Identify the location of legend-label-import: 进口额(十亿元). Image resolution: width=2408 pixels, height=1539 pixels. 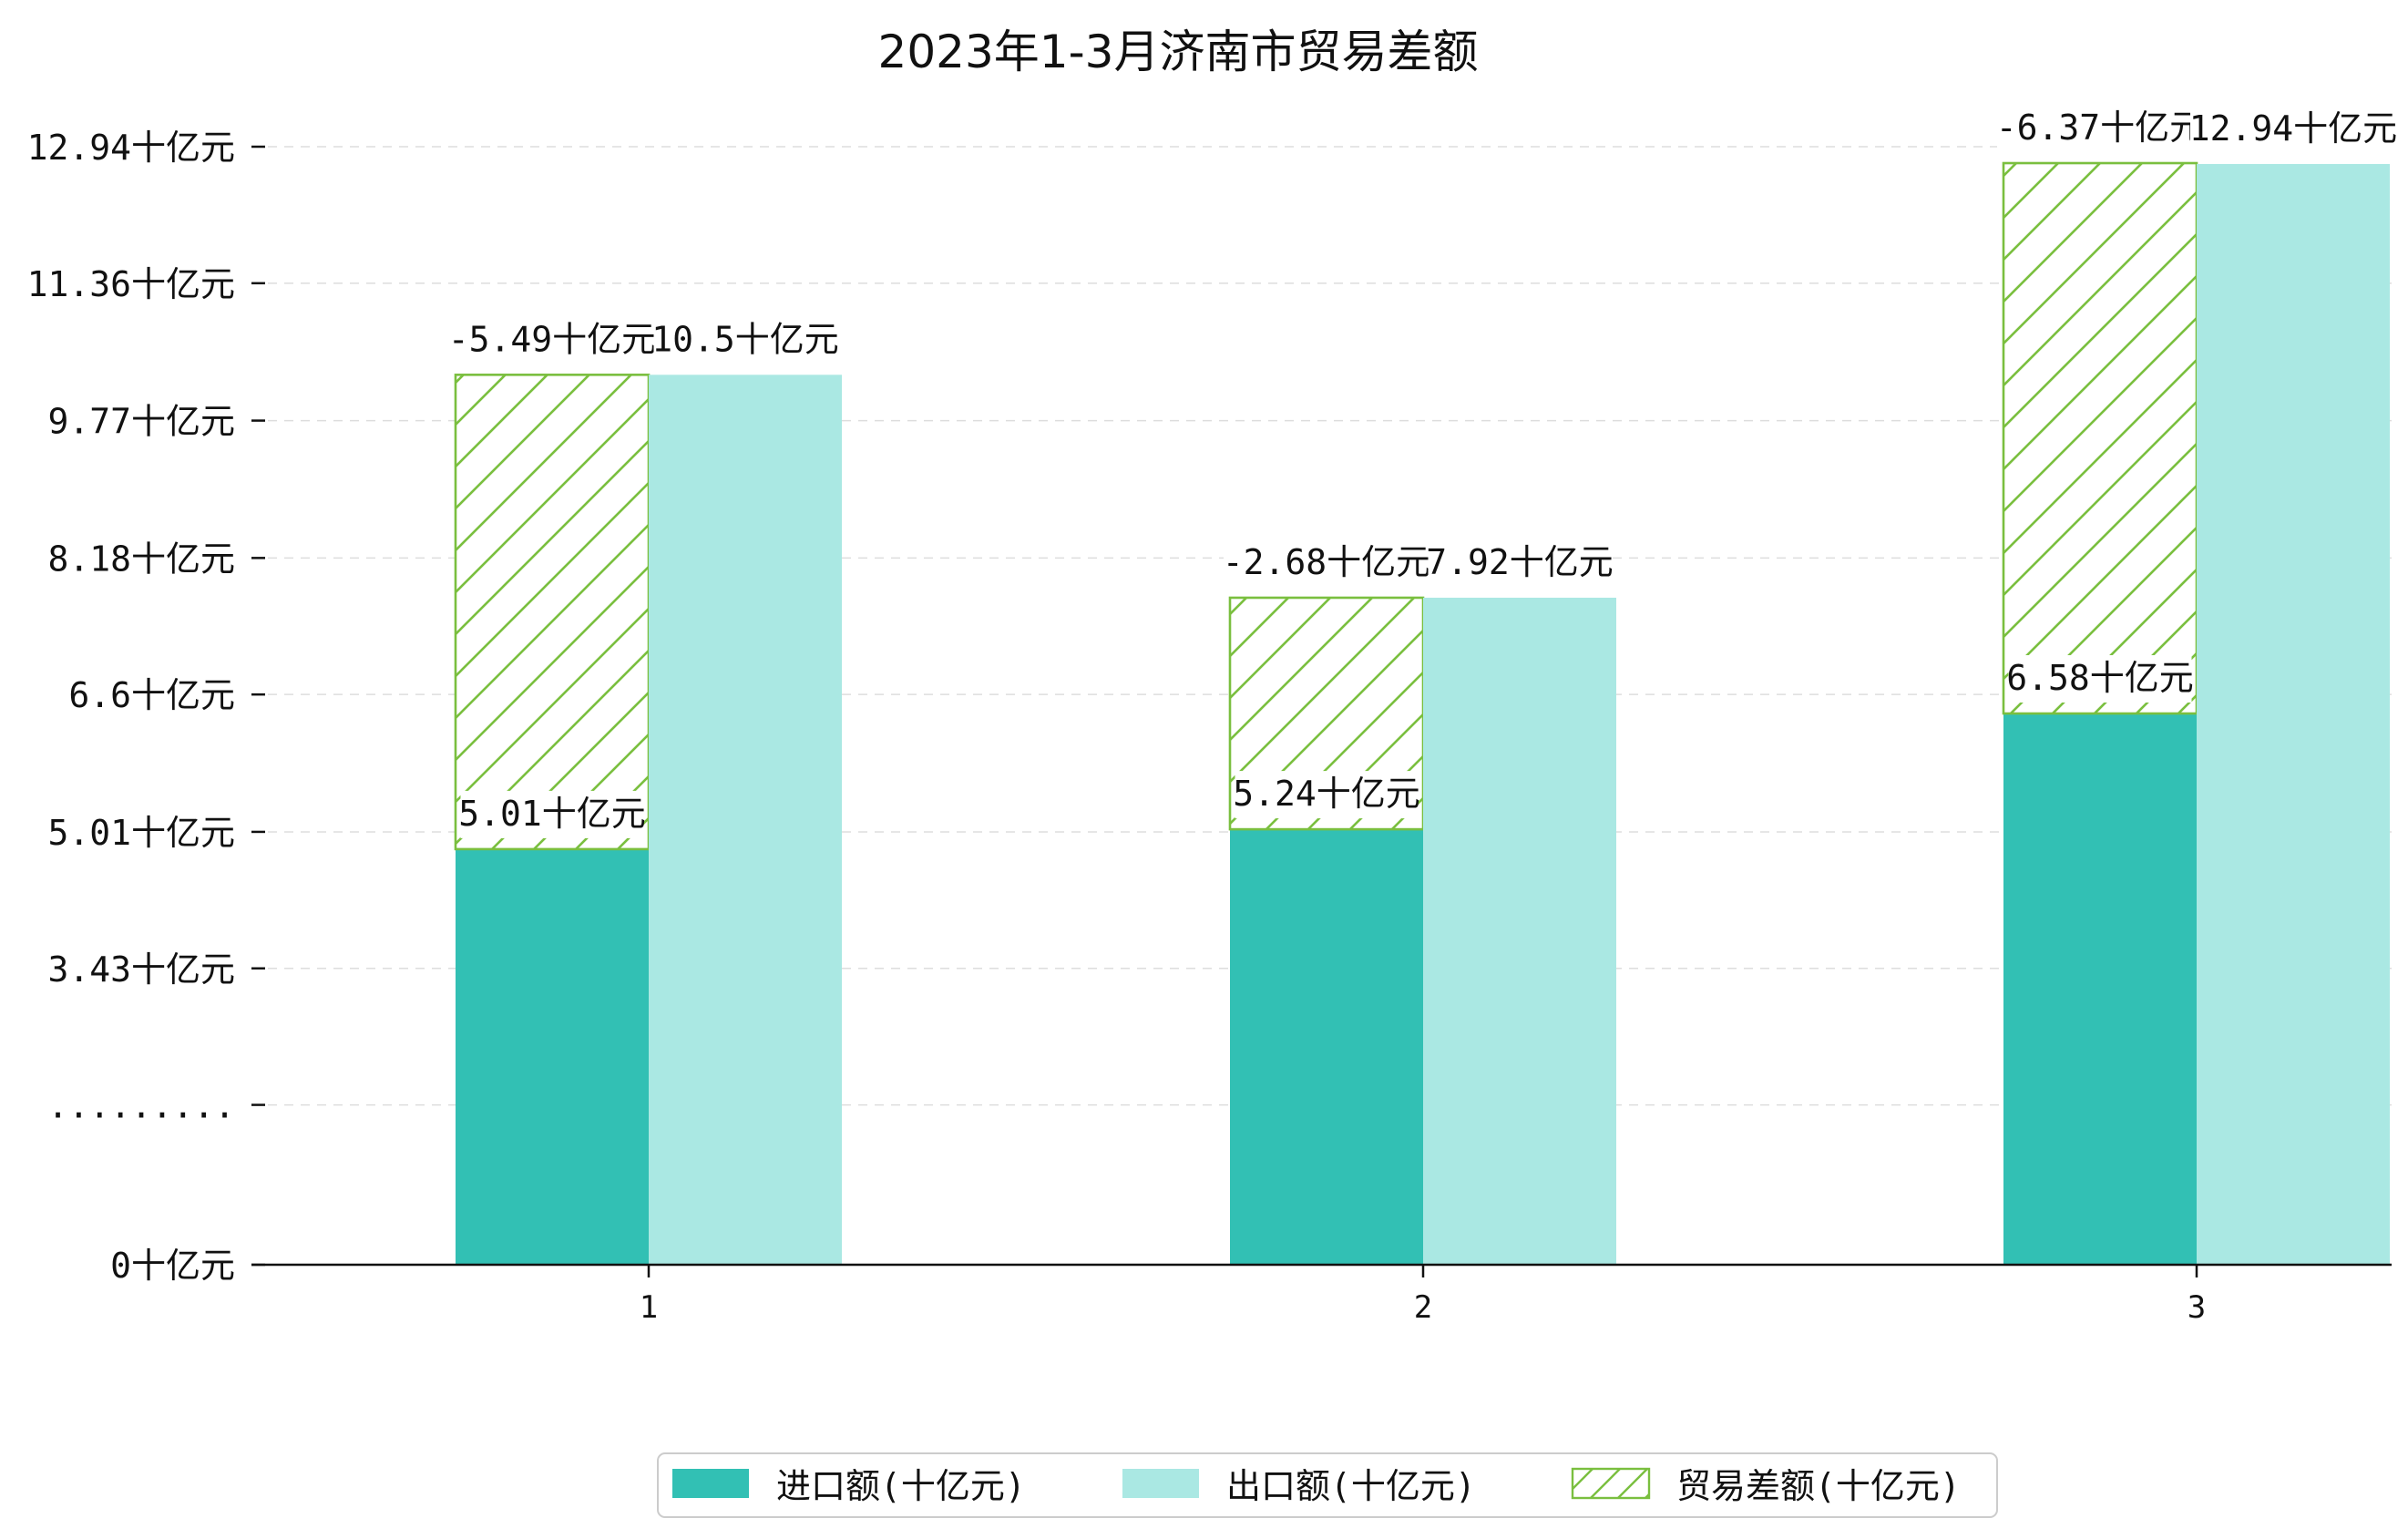
(901, 1486).